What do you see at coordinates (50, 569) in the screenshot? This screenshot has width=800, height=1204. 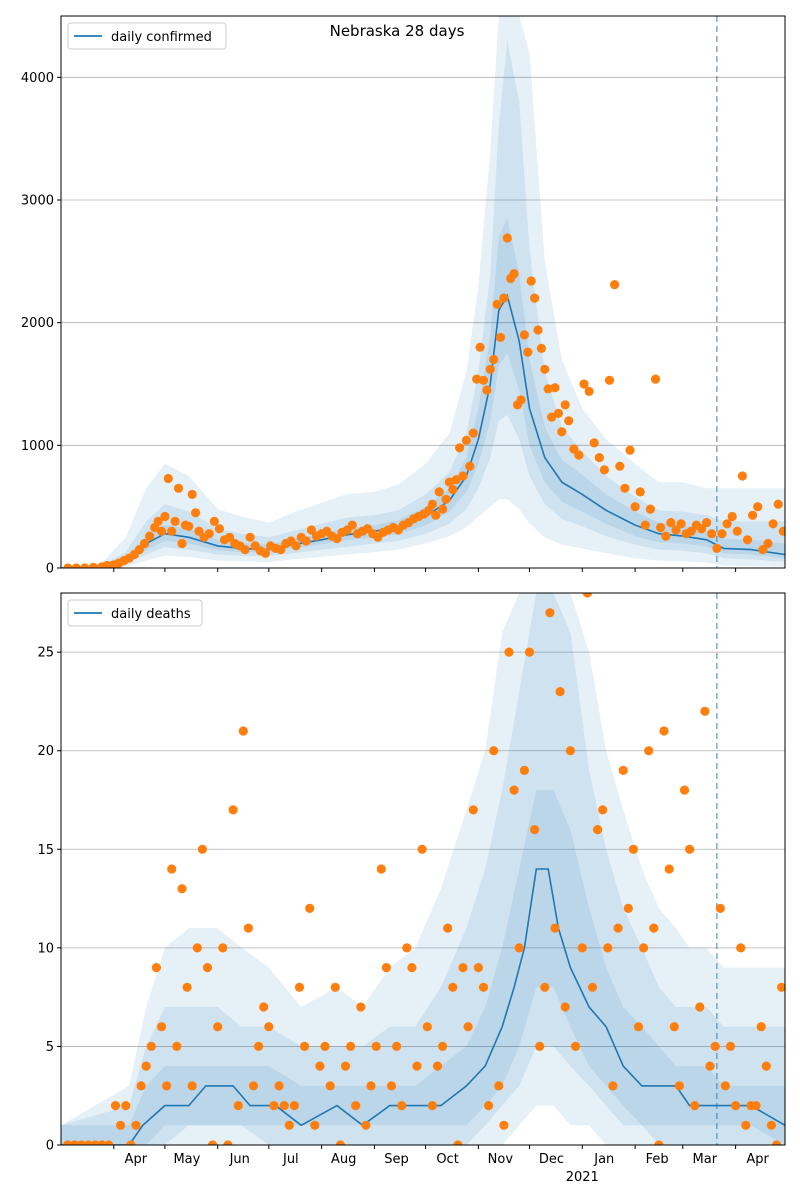 I see `ytick-label-confirmed: 0` at bounding box center [50, 569].